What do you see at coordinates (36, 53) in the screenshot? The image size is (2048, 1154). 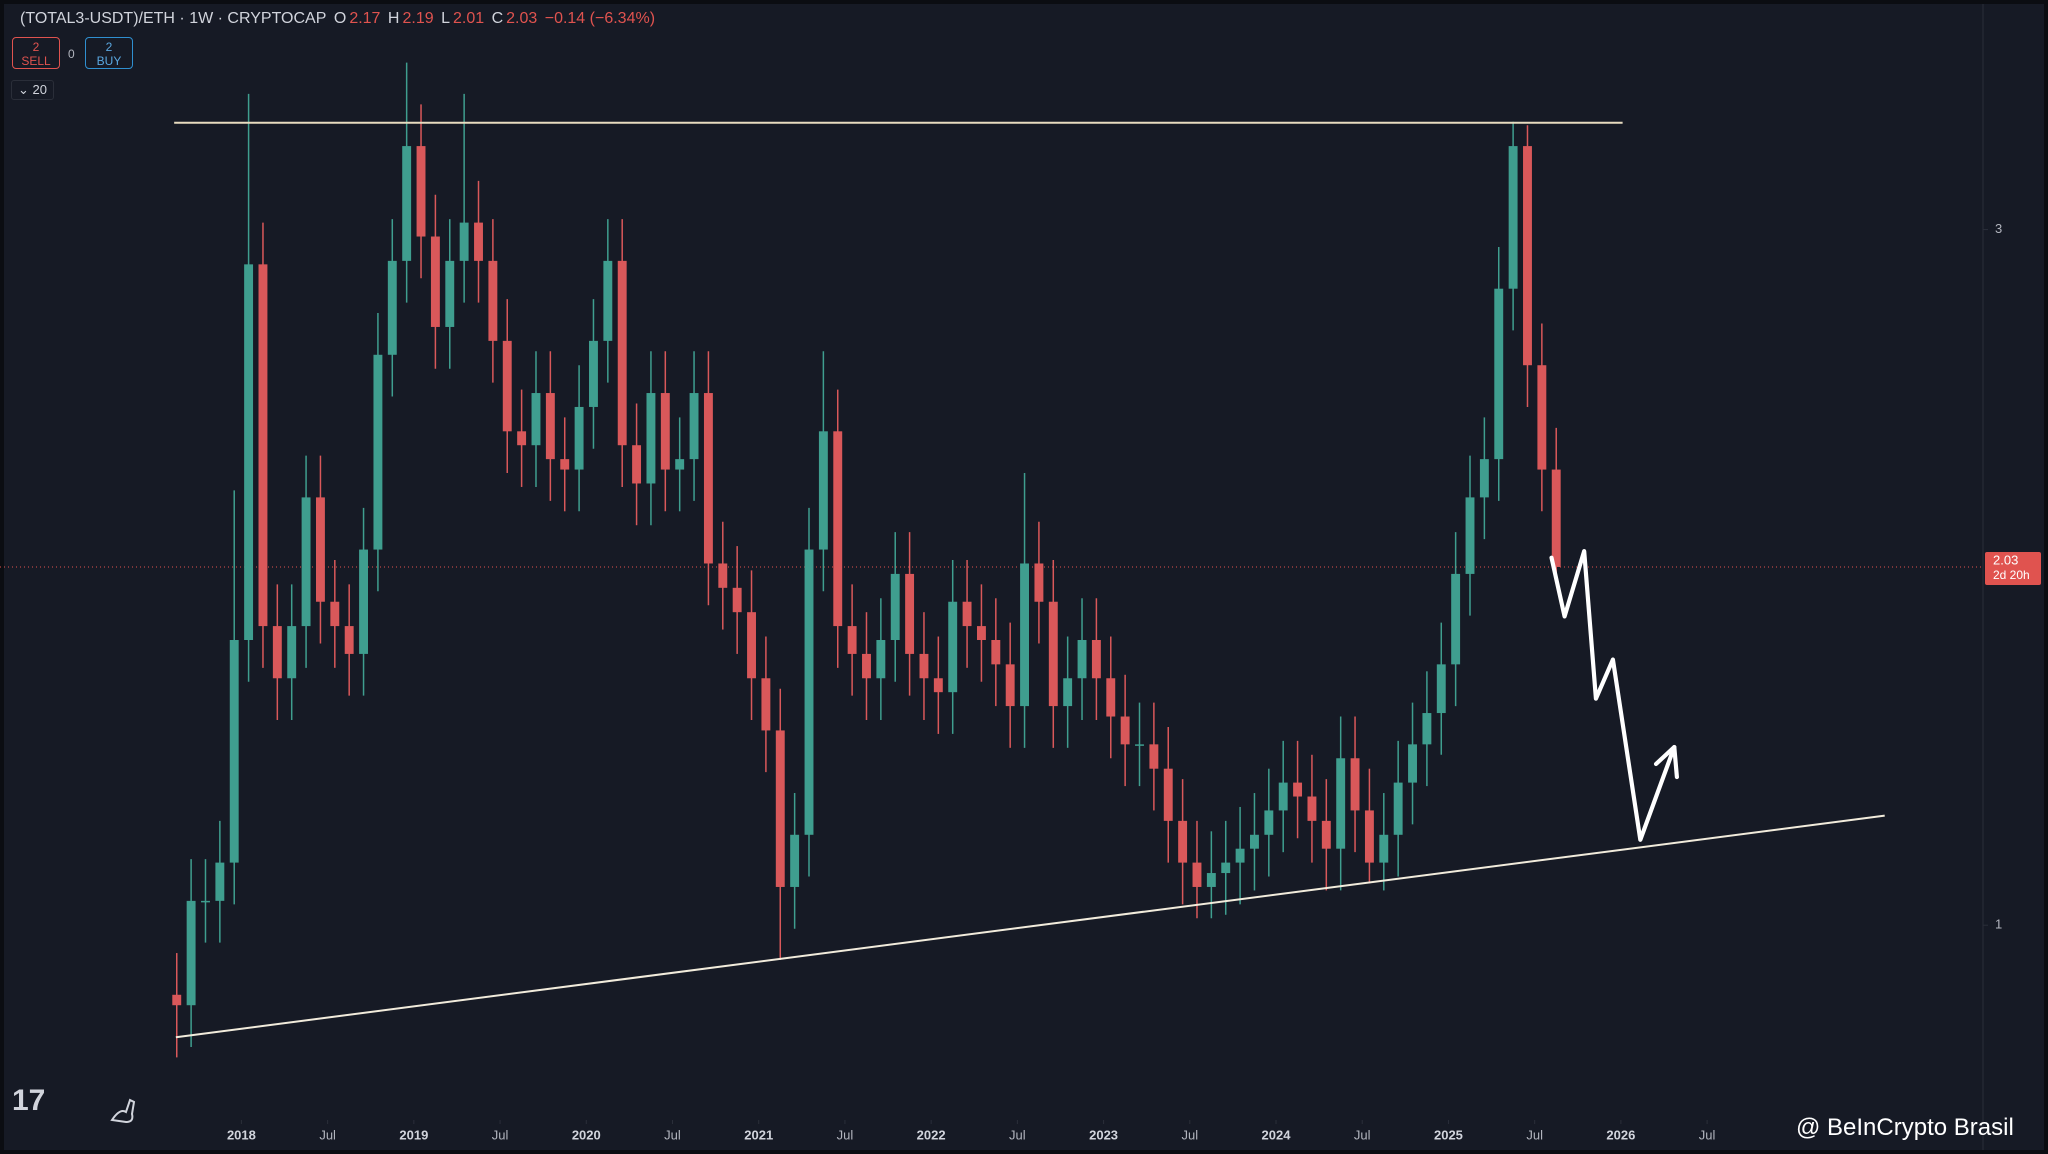 I see `sell-button: 2 SELL` at bounding box center [36, 53].